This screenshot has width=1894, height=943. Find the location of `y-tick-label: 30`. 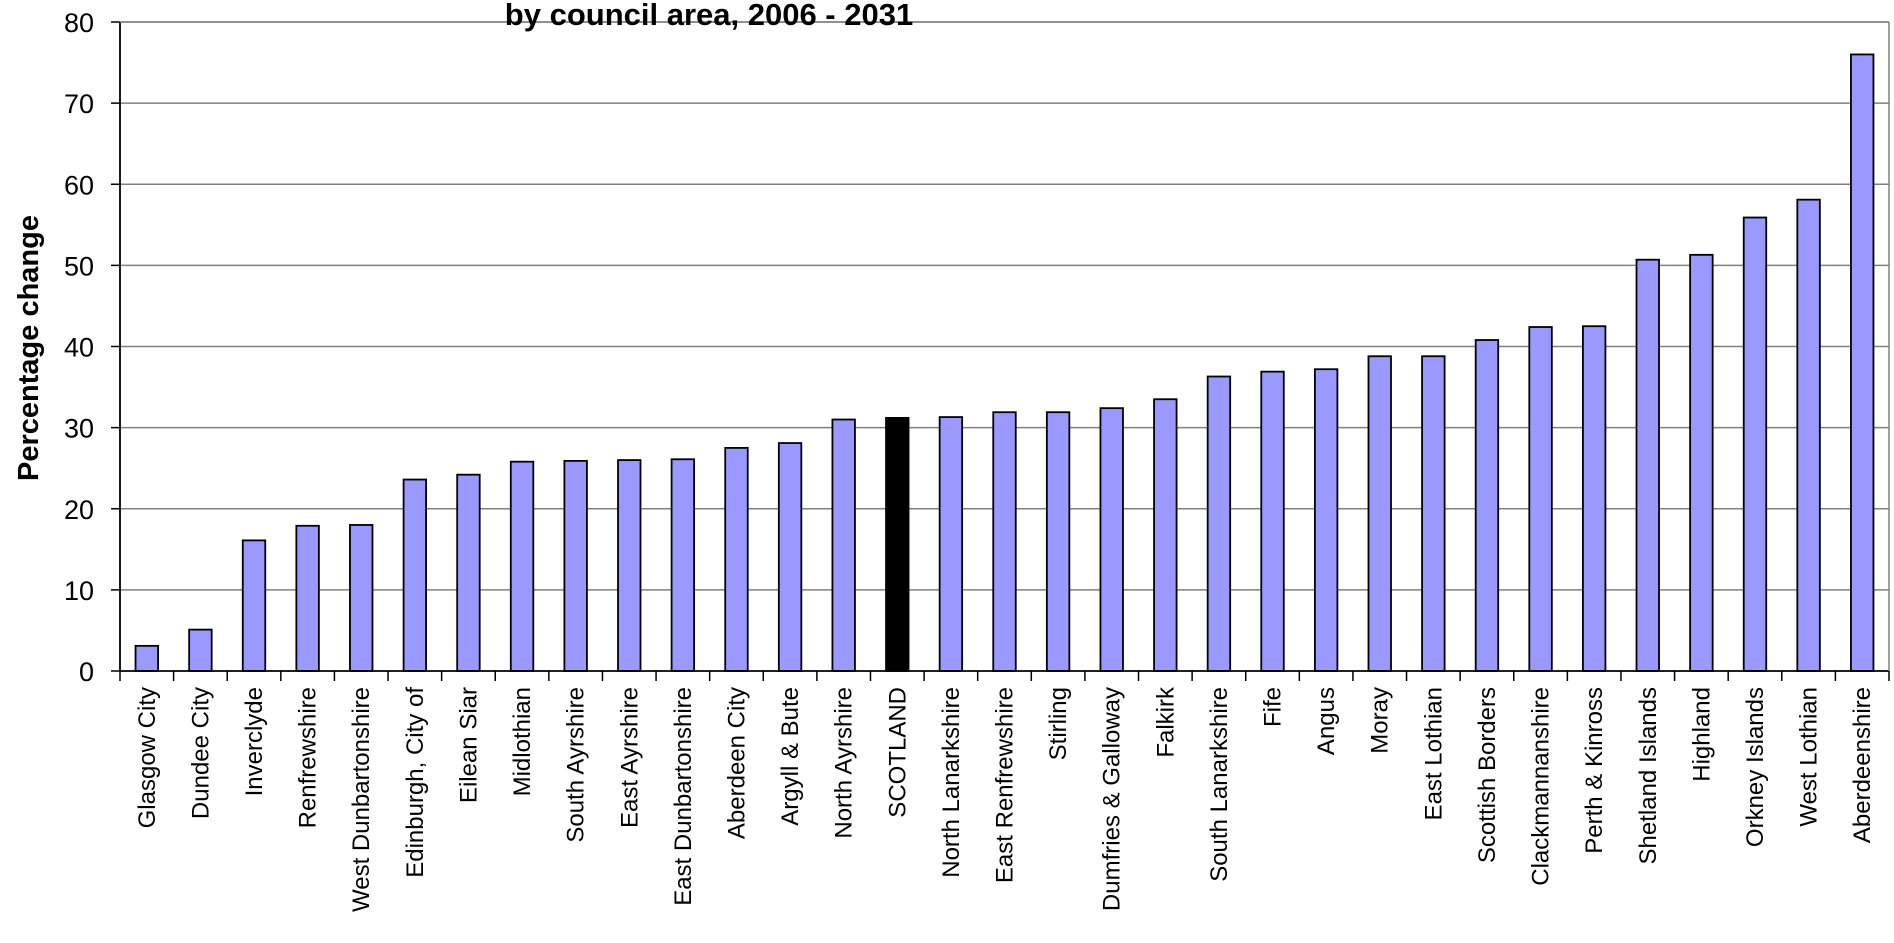

y-tick-label: 30 is located at coordinates (79, 429).